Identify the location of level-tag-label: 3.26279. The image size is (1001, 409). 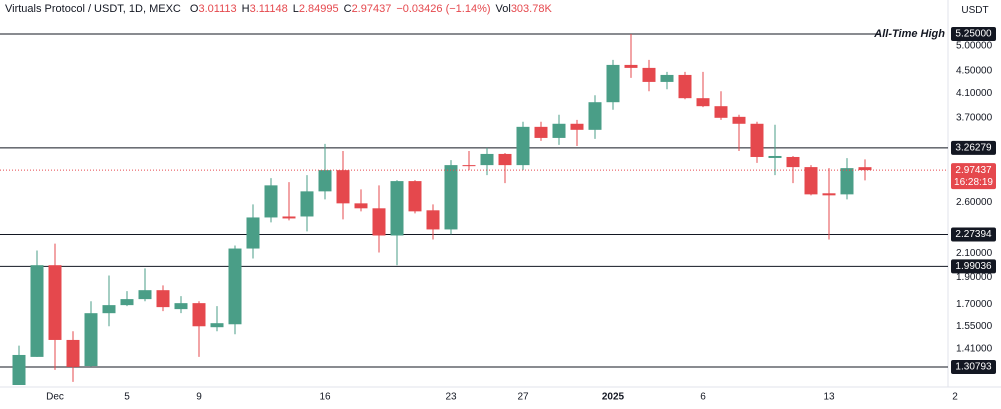
(973, 148).